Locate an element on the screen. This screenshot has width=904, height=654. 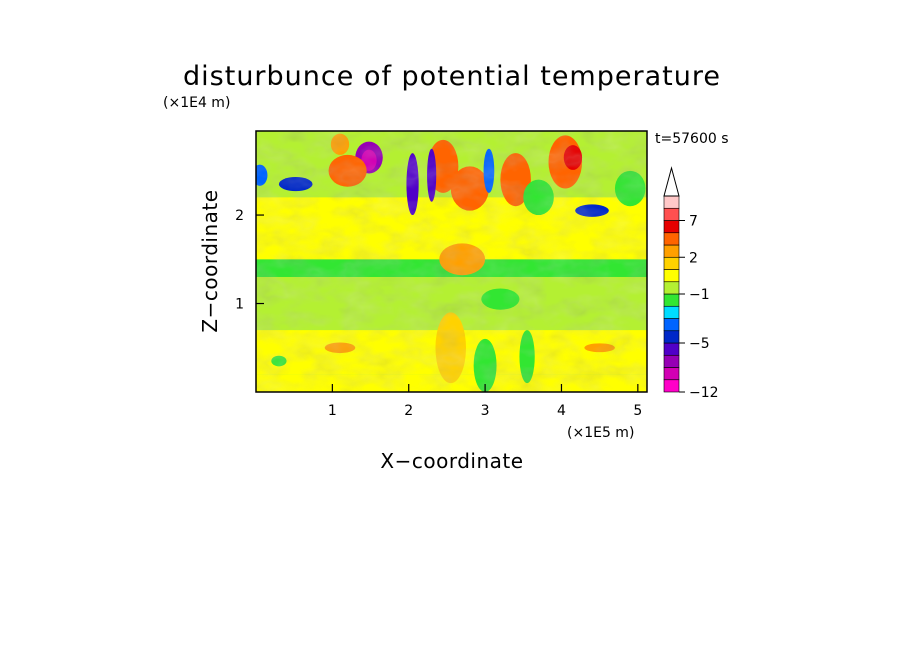
y-tick-label-0: 1 is located at coordinates (239, 305).